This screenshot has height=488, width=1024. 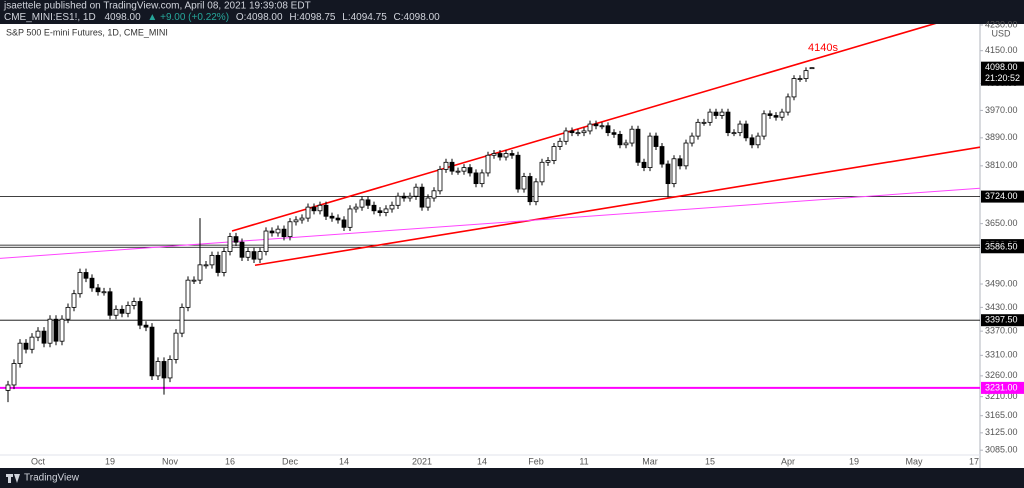 I want to click on last-price-box, so click(x=1002, y=73).